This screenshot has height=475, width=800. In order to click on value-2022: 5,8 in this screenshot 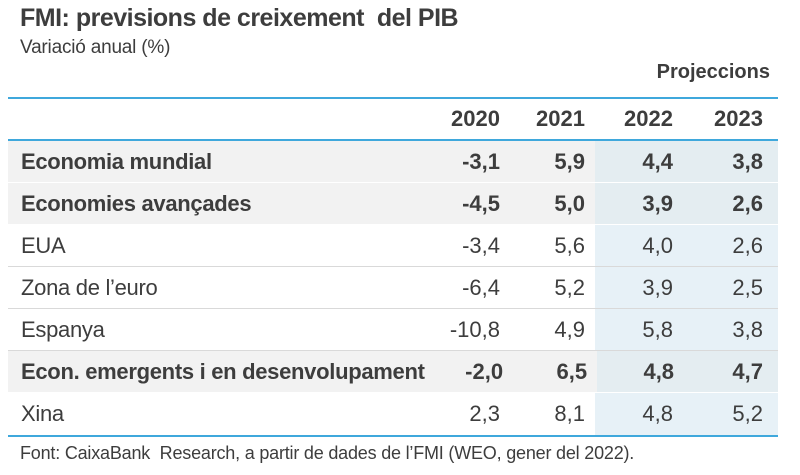, I will do `click(640, 329)`.